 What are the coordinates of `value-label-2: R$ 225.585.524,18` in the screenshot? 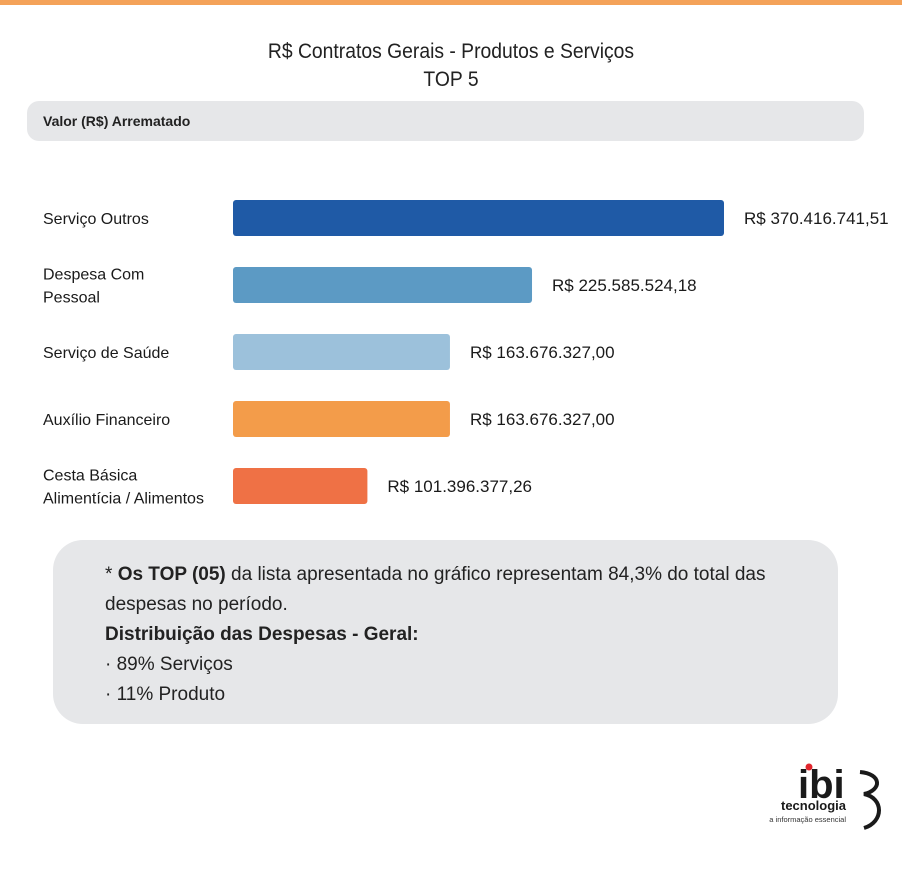 It's located at (624, 285).